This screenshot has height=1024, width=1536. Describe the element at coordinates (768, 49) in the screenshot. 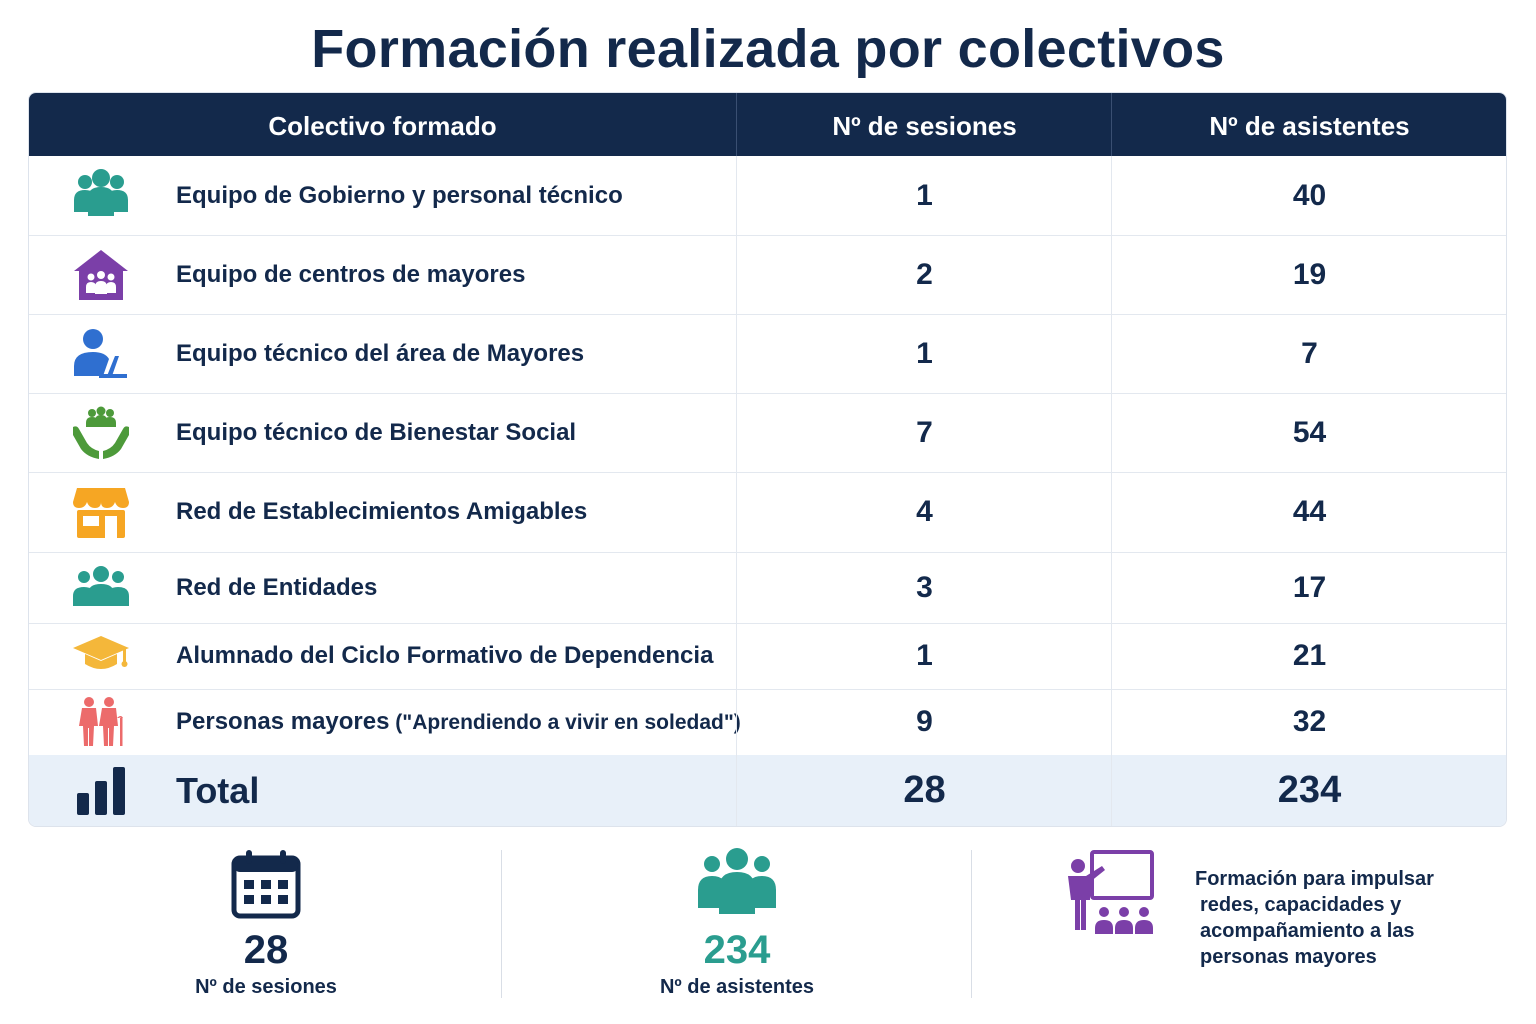

I see `page-title: Formación realizada por colectivos` at that location.